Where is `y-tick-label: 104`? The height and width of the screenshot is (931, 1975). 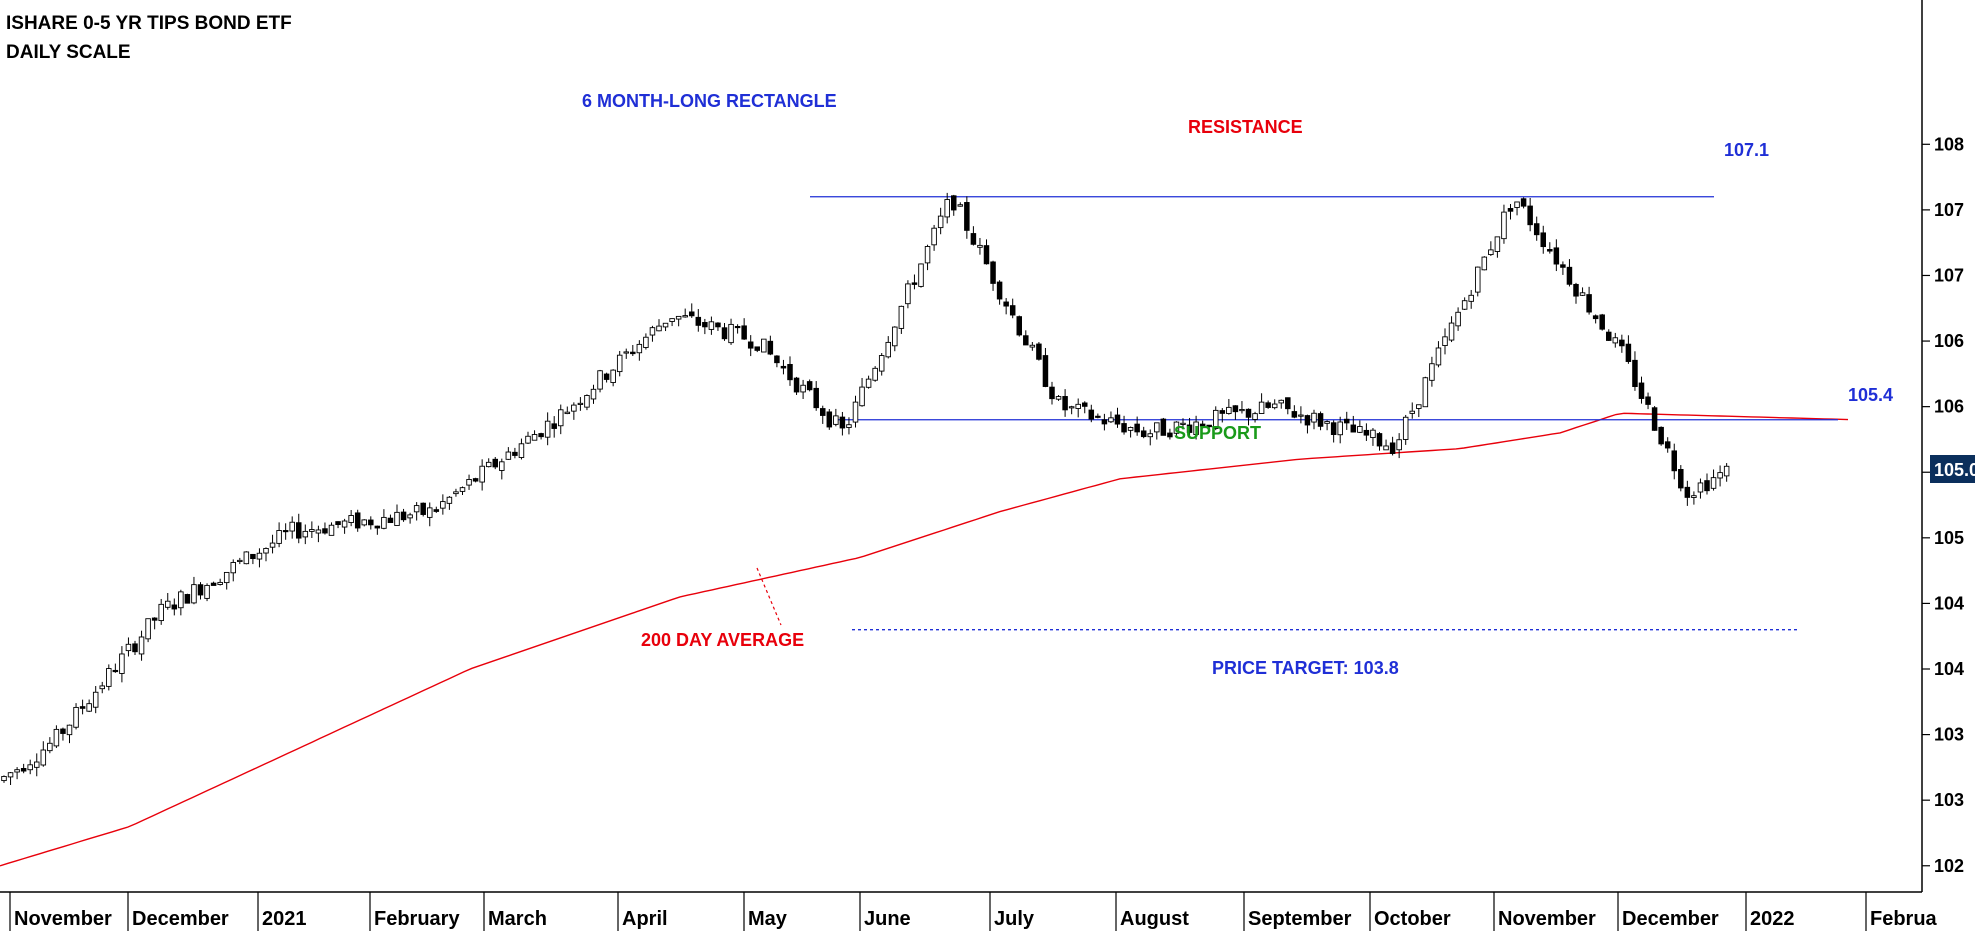
y-tick-label: 104 is located at coordinates (1949, 603).